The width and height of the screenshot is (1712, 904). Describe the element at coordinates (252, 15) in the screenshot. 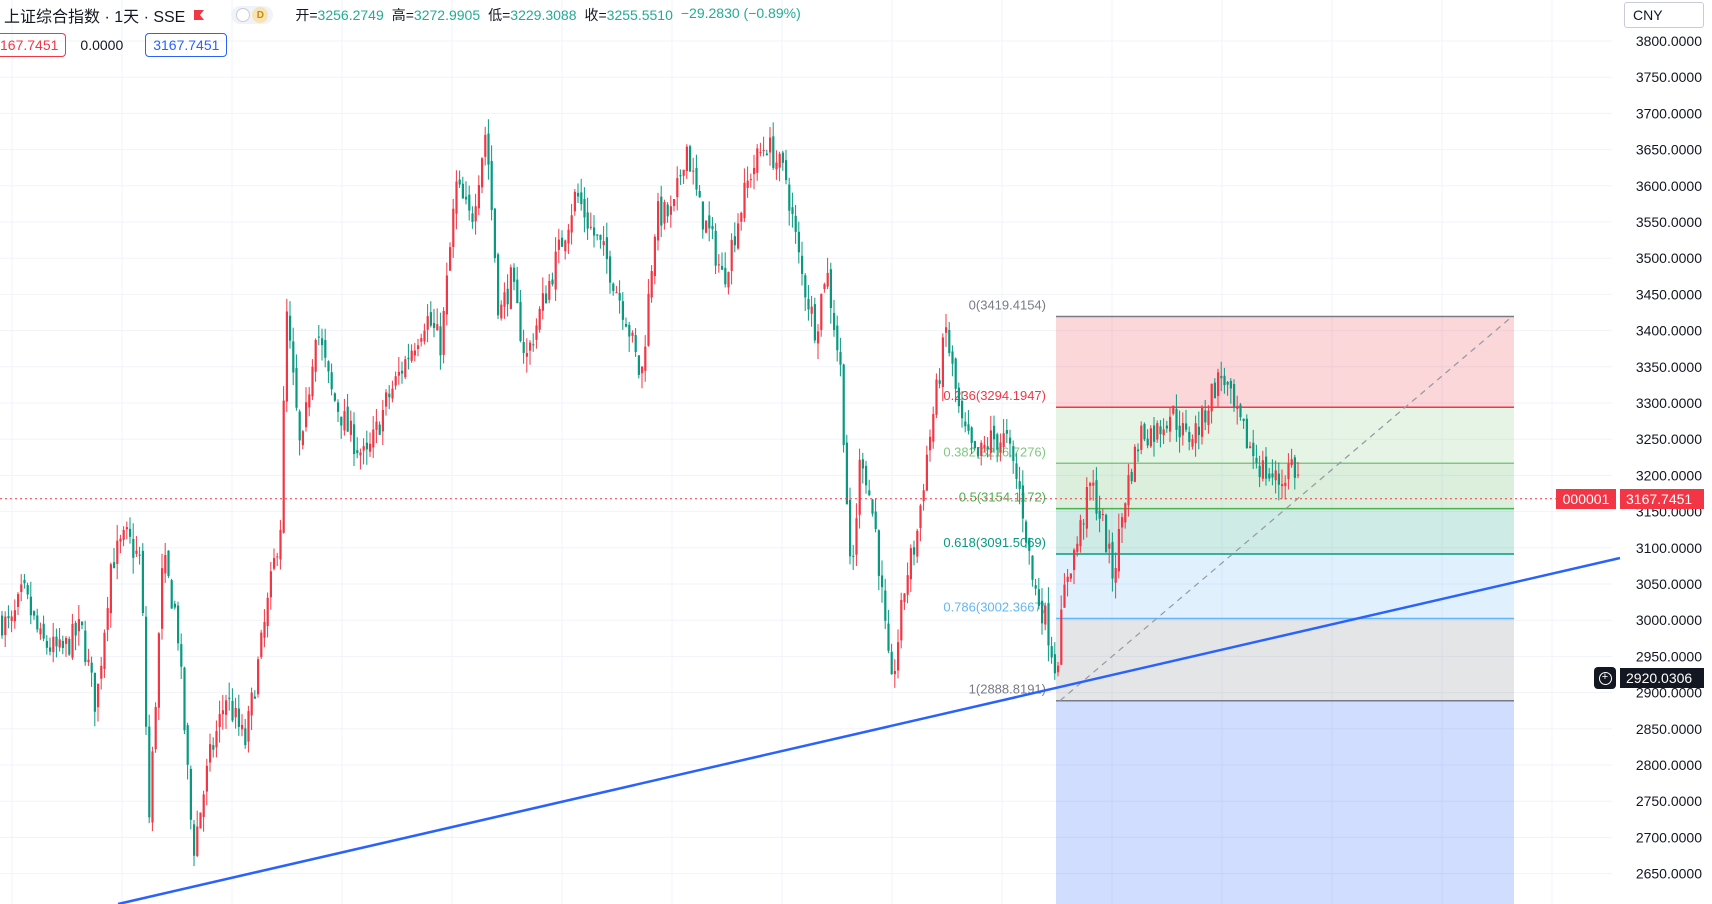

I see `market-status-pill: D` at that location.